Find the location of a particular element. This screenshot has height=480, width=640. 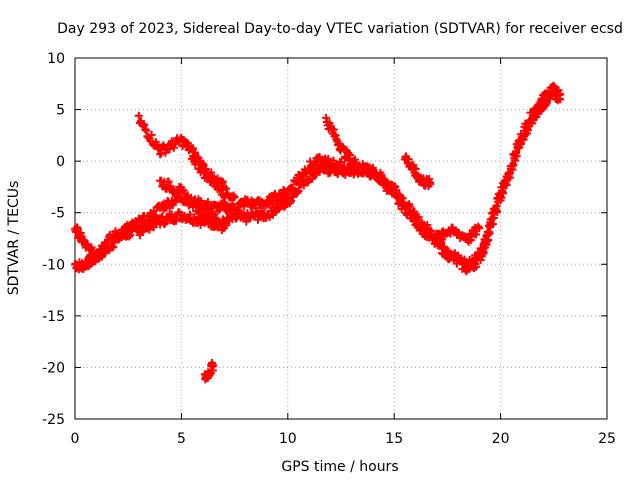

x-tick-label-10: 10 is located at coordinates (288, 439).